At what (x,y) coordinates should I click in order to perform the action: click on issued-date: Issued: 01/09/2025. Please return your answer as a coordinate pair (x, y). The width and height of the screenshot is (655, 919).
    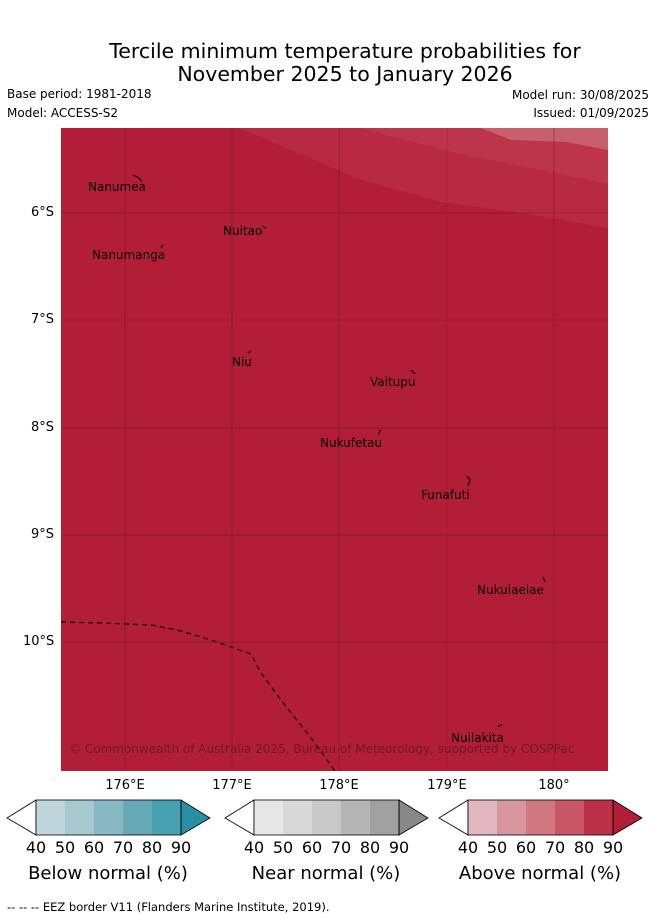
    Looking at the image, I should click on (591, 113).